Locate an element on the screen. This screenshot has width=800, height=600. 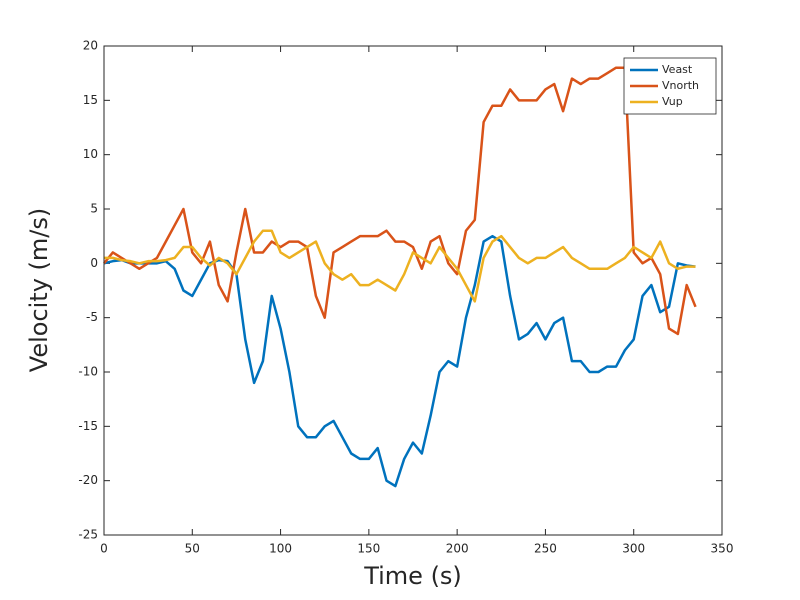
x-tick-label: 50 is located at coordinates (192, 549).